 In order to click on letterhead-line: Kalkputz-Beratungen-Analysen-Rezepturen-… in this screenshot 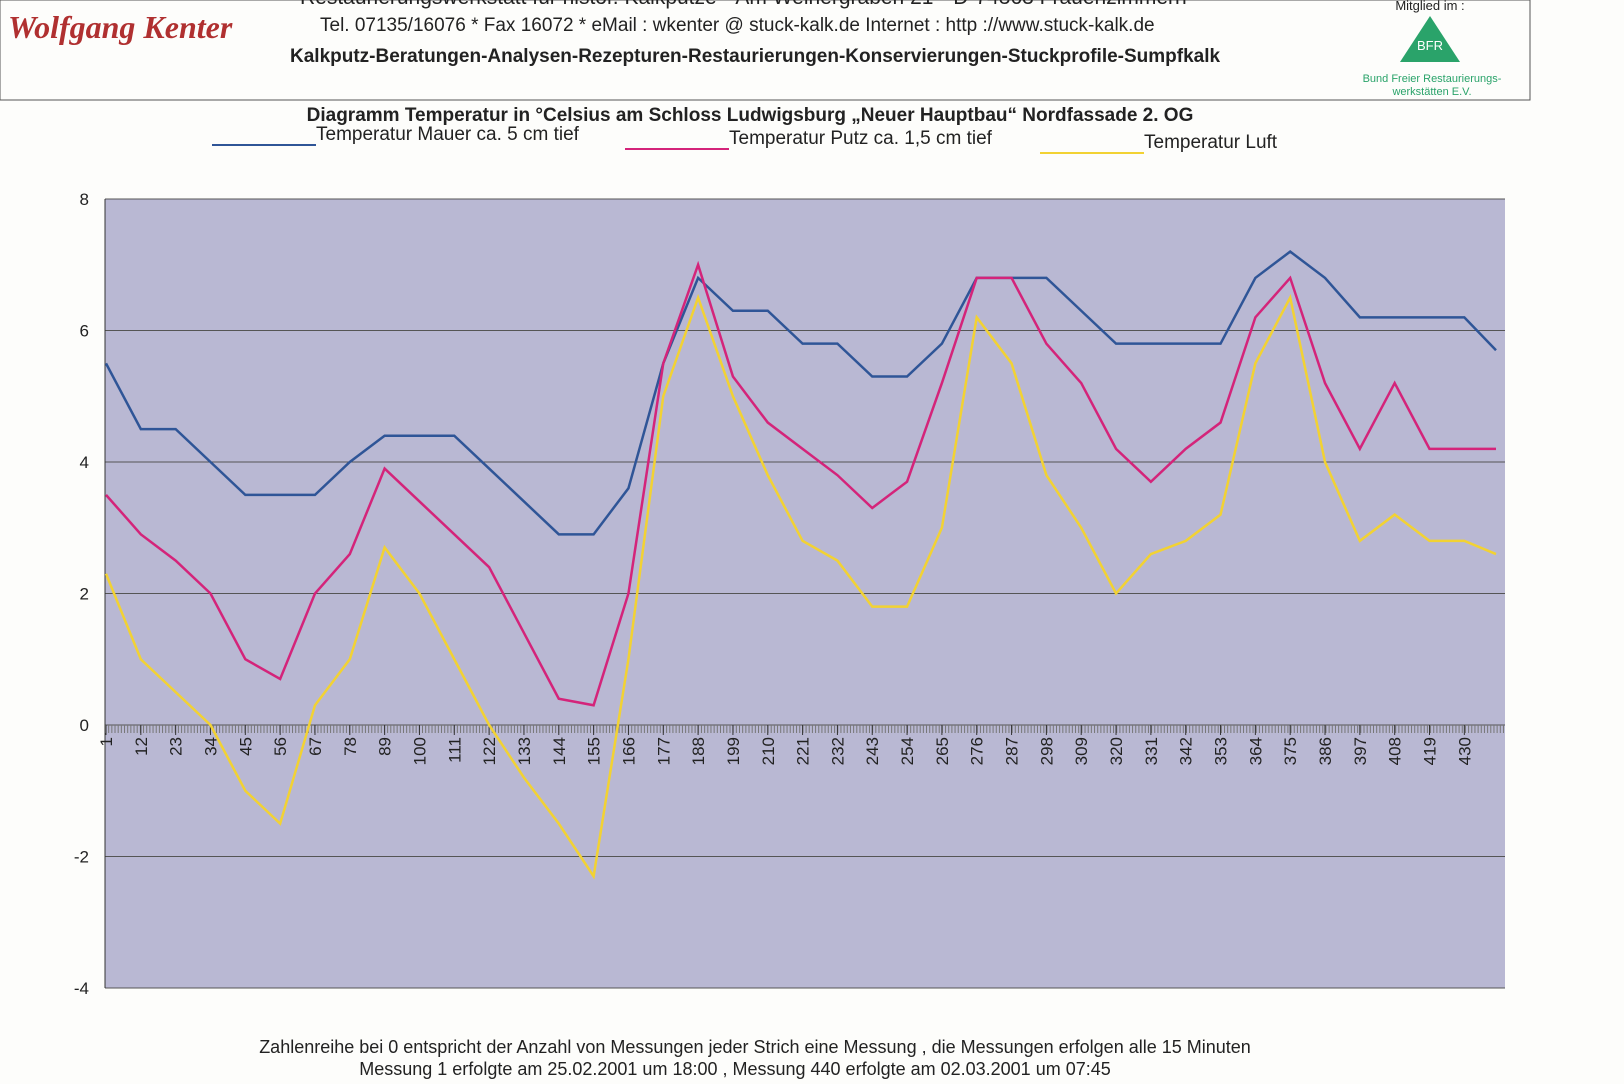, I will do `click(755, 56)`.